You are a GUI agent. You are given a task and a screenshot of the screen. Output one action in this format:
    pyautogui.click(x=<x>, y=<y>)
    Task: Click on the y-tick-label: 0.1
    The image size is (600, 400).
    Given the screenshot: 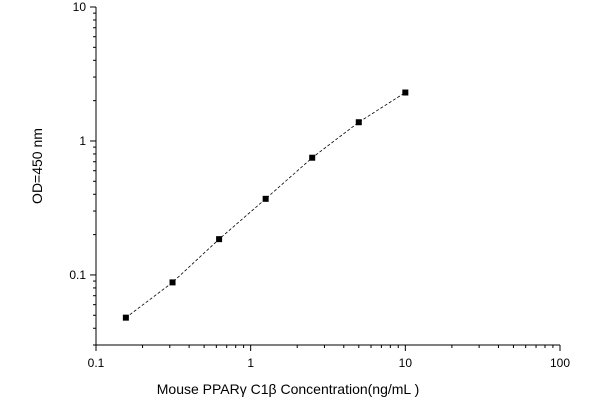 What is the action you would take?
    pyautogui.click(x=77, y=275)
    